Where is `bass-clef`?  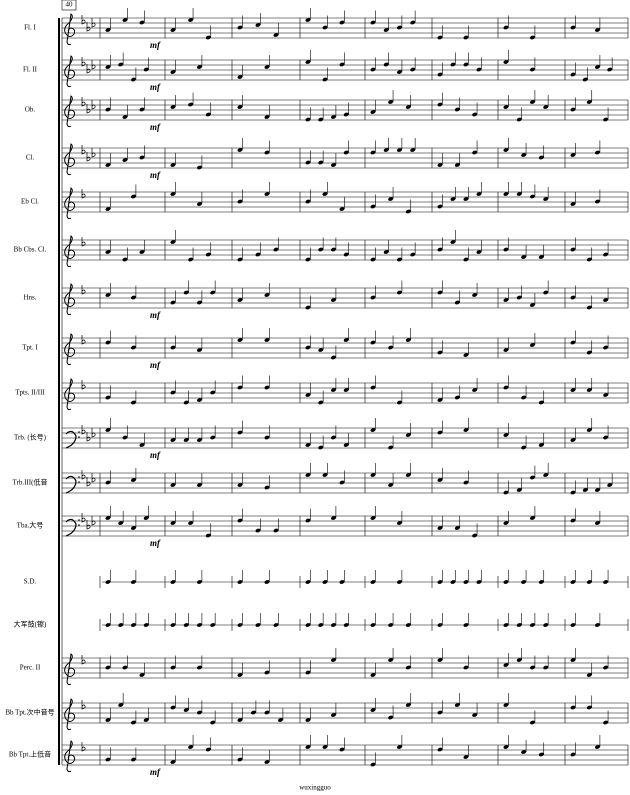
bass-clef is located at coordinates (71, 527).